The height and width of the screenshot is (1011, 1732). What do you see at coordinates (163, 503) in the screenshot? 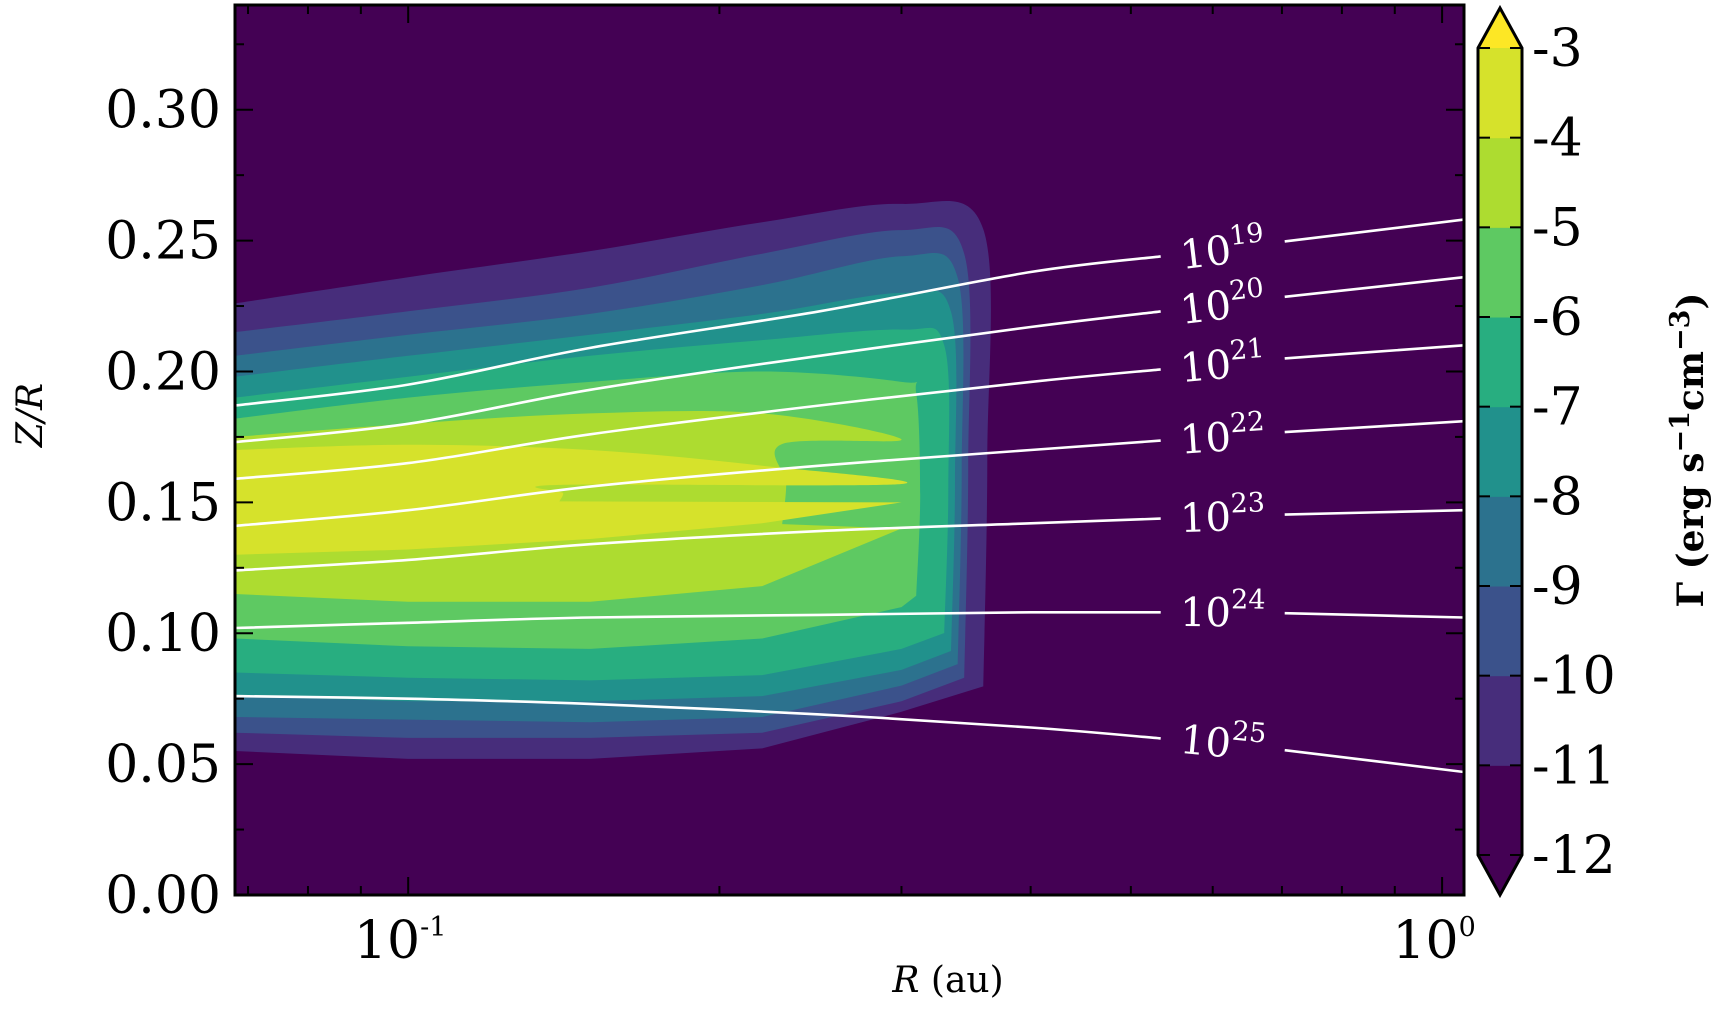
I see `y-tick-label: 0.15` at bounding box center [163, 503].